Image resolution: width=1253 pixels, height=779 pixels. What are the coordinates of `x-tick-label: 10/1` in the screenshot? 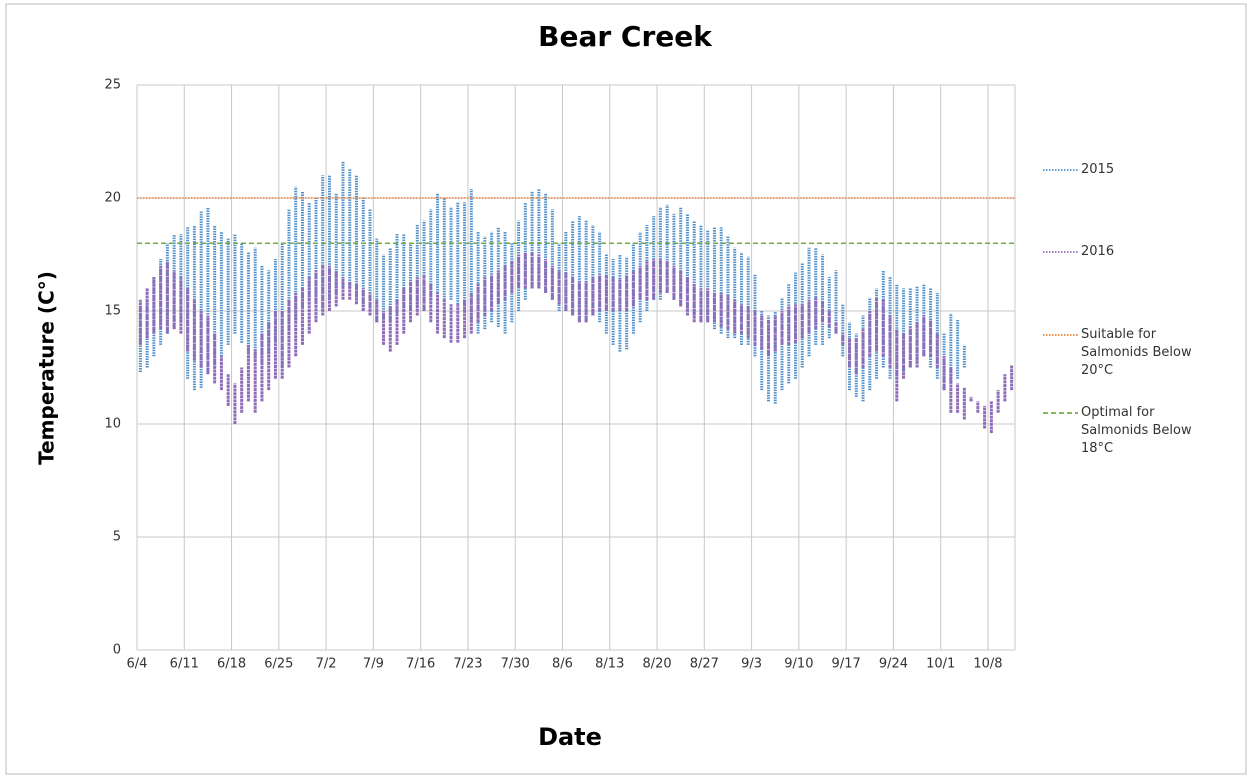 It's located at (940, 664).